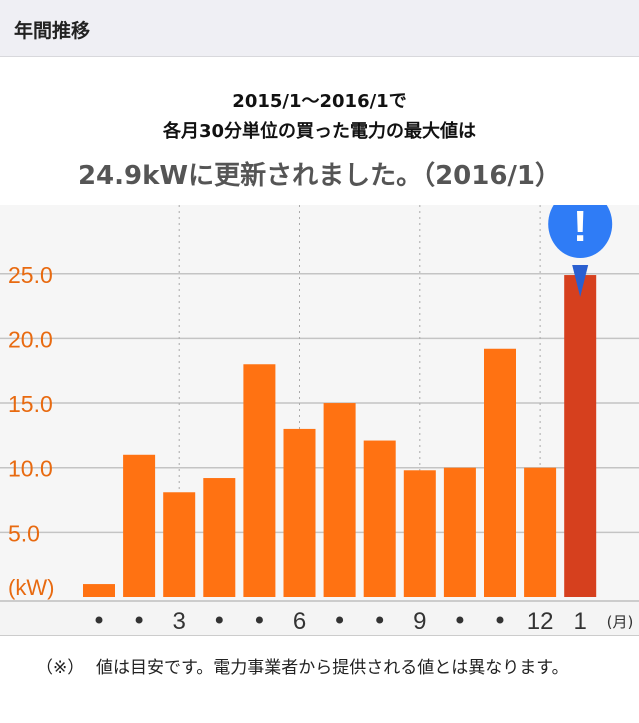 This screenshot has height=723, width=639. I want to click on x-tick-label: 9, so click(419, 621).